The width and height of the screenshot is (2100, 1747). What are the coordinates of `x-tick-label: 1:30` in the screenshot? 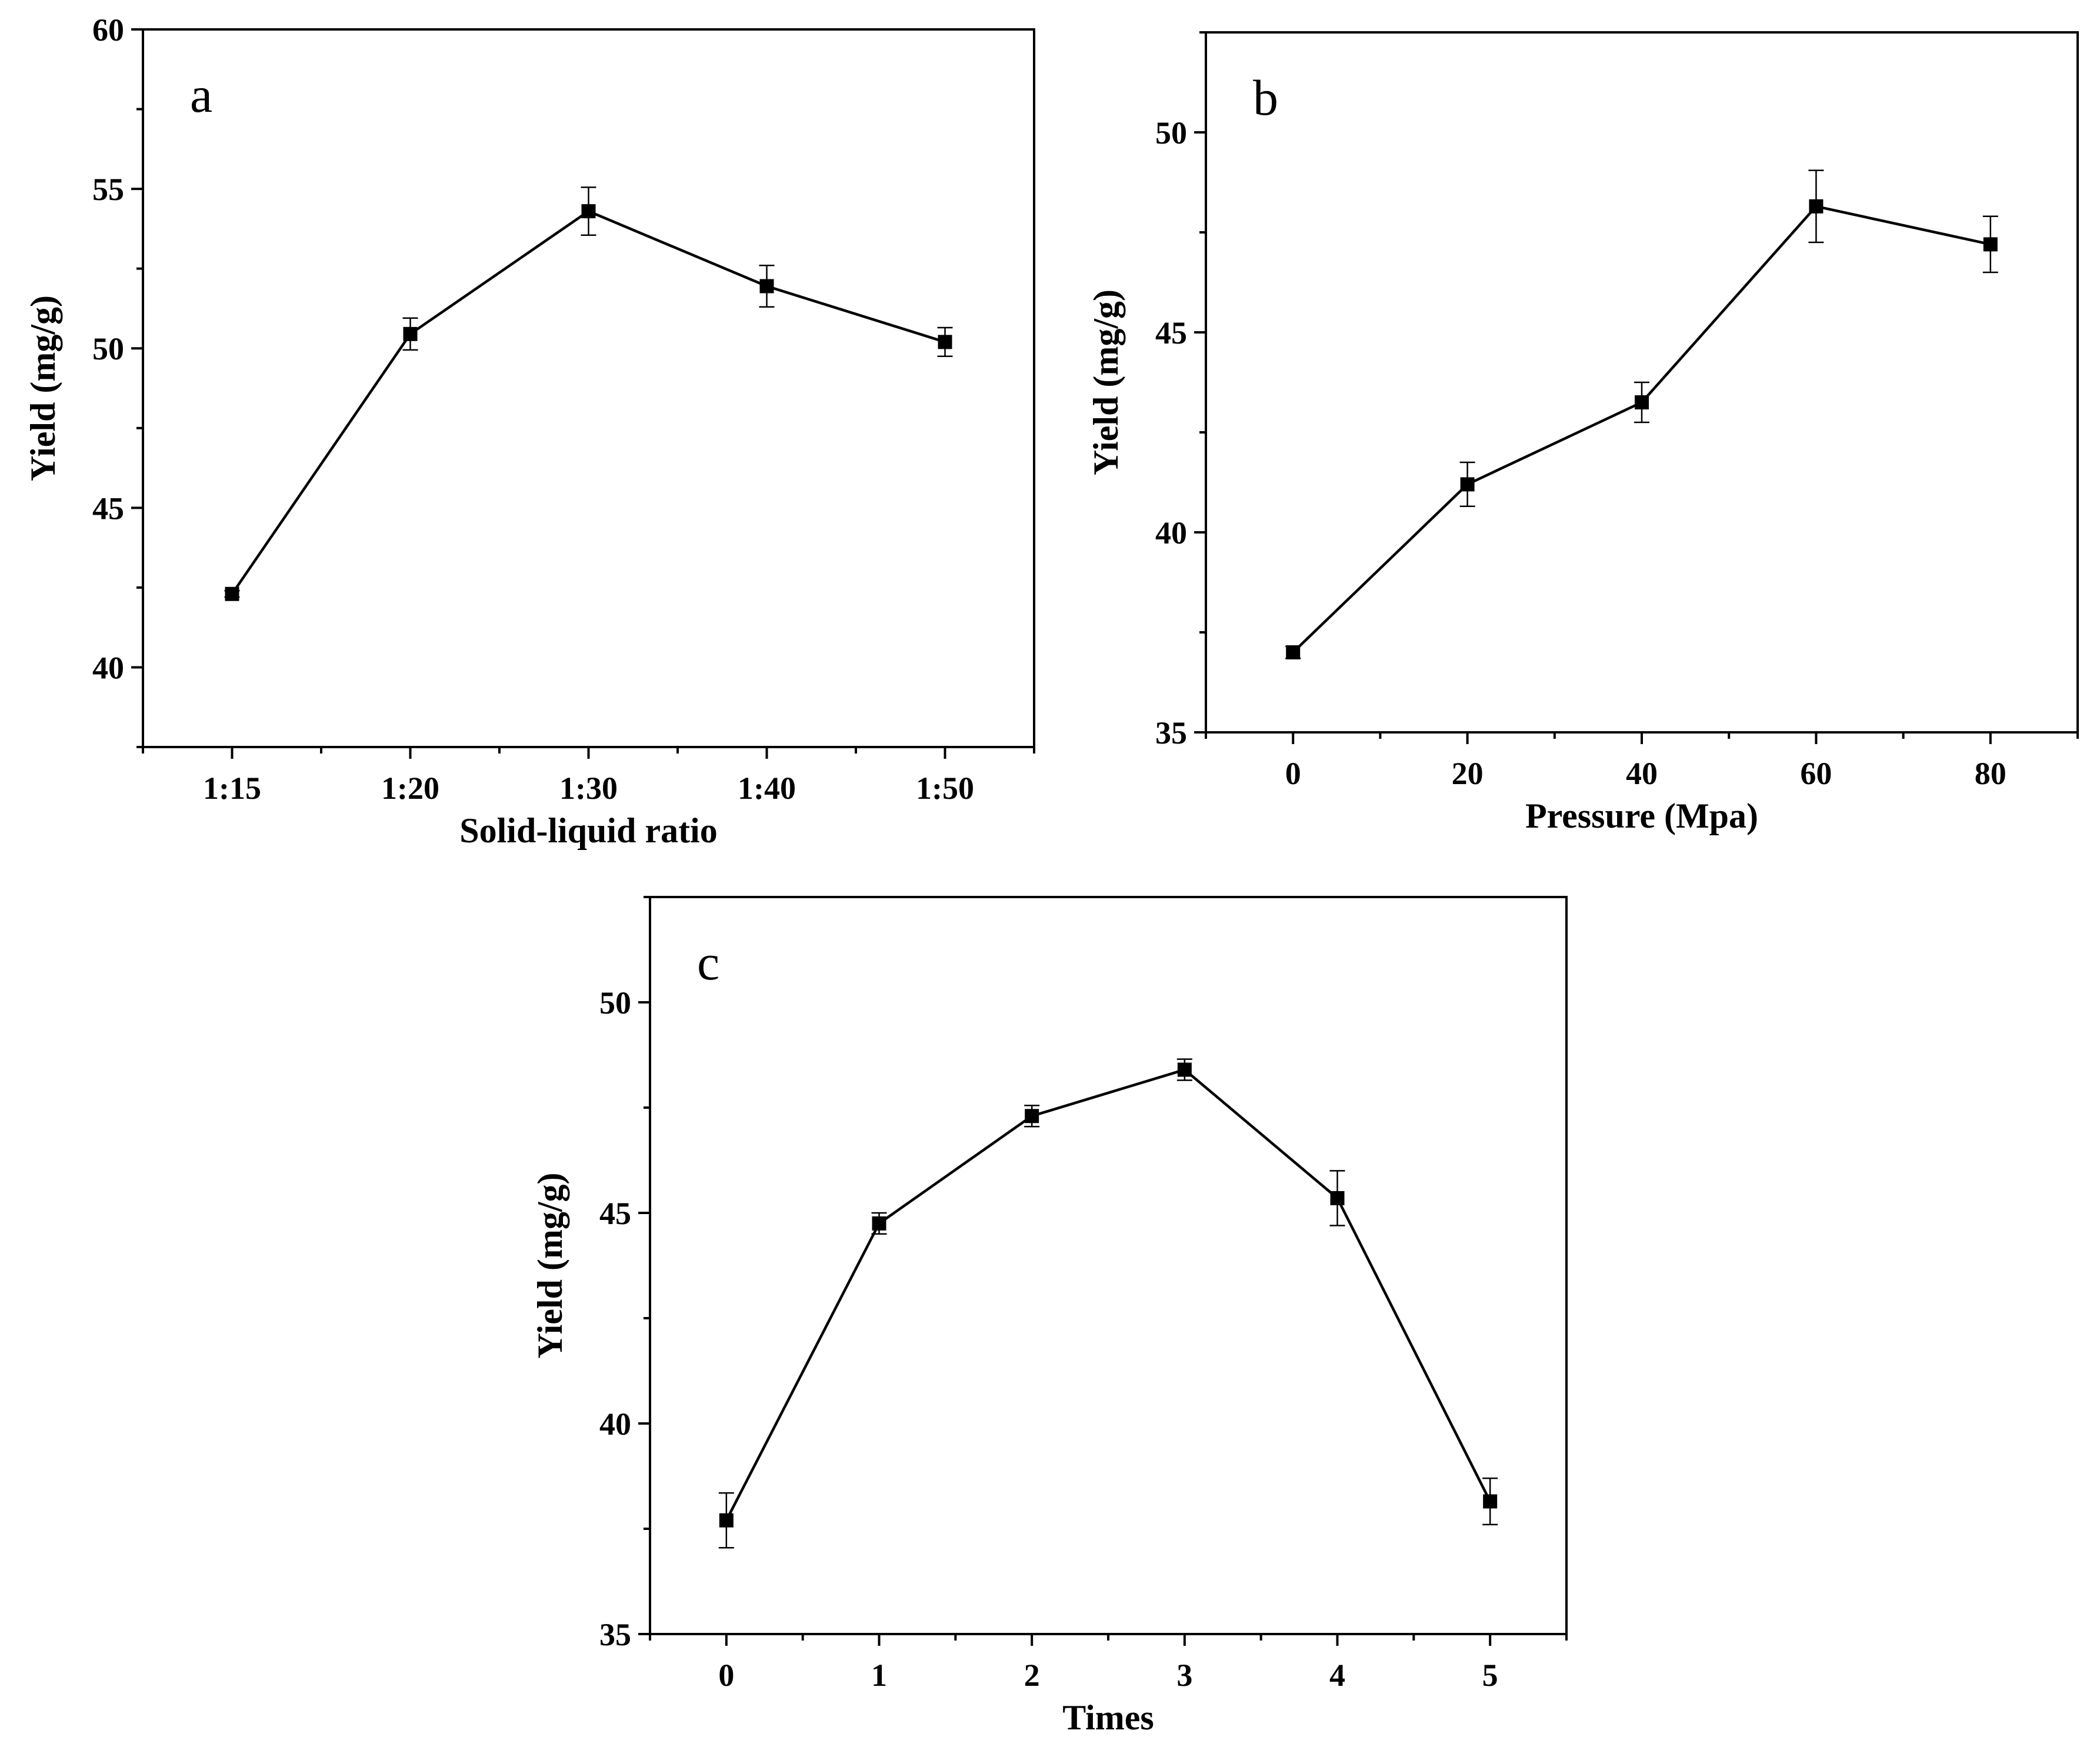 It's located at (588, 788).